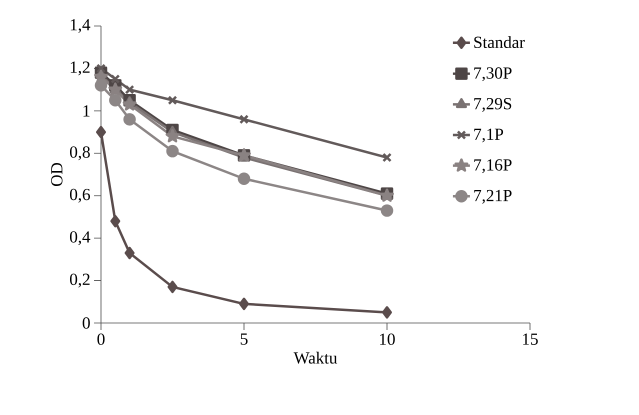  Describe the element at coordinates (493, 197) in the screenshot. I see `legend-label: 7,21P` at that location.